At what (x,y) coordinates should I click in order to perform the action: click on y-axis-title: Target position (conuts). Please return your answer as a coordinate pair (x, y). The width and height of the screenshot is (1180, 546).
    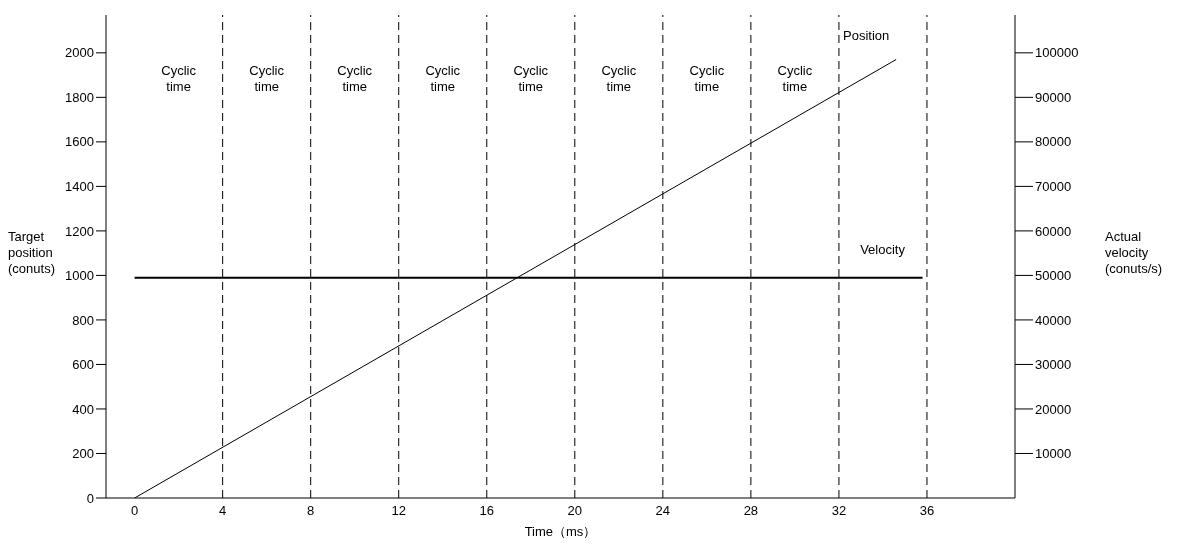
    Looking at the image, I should click on (31, 252).